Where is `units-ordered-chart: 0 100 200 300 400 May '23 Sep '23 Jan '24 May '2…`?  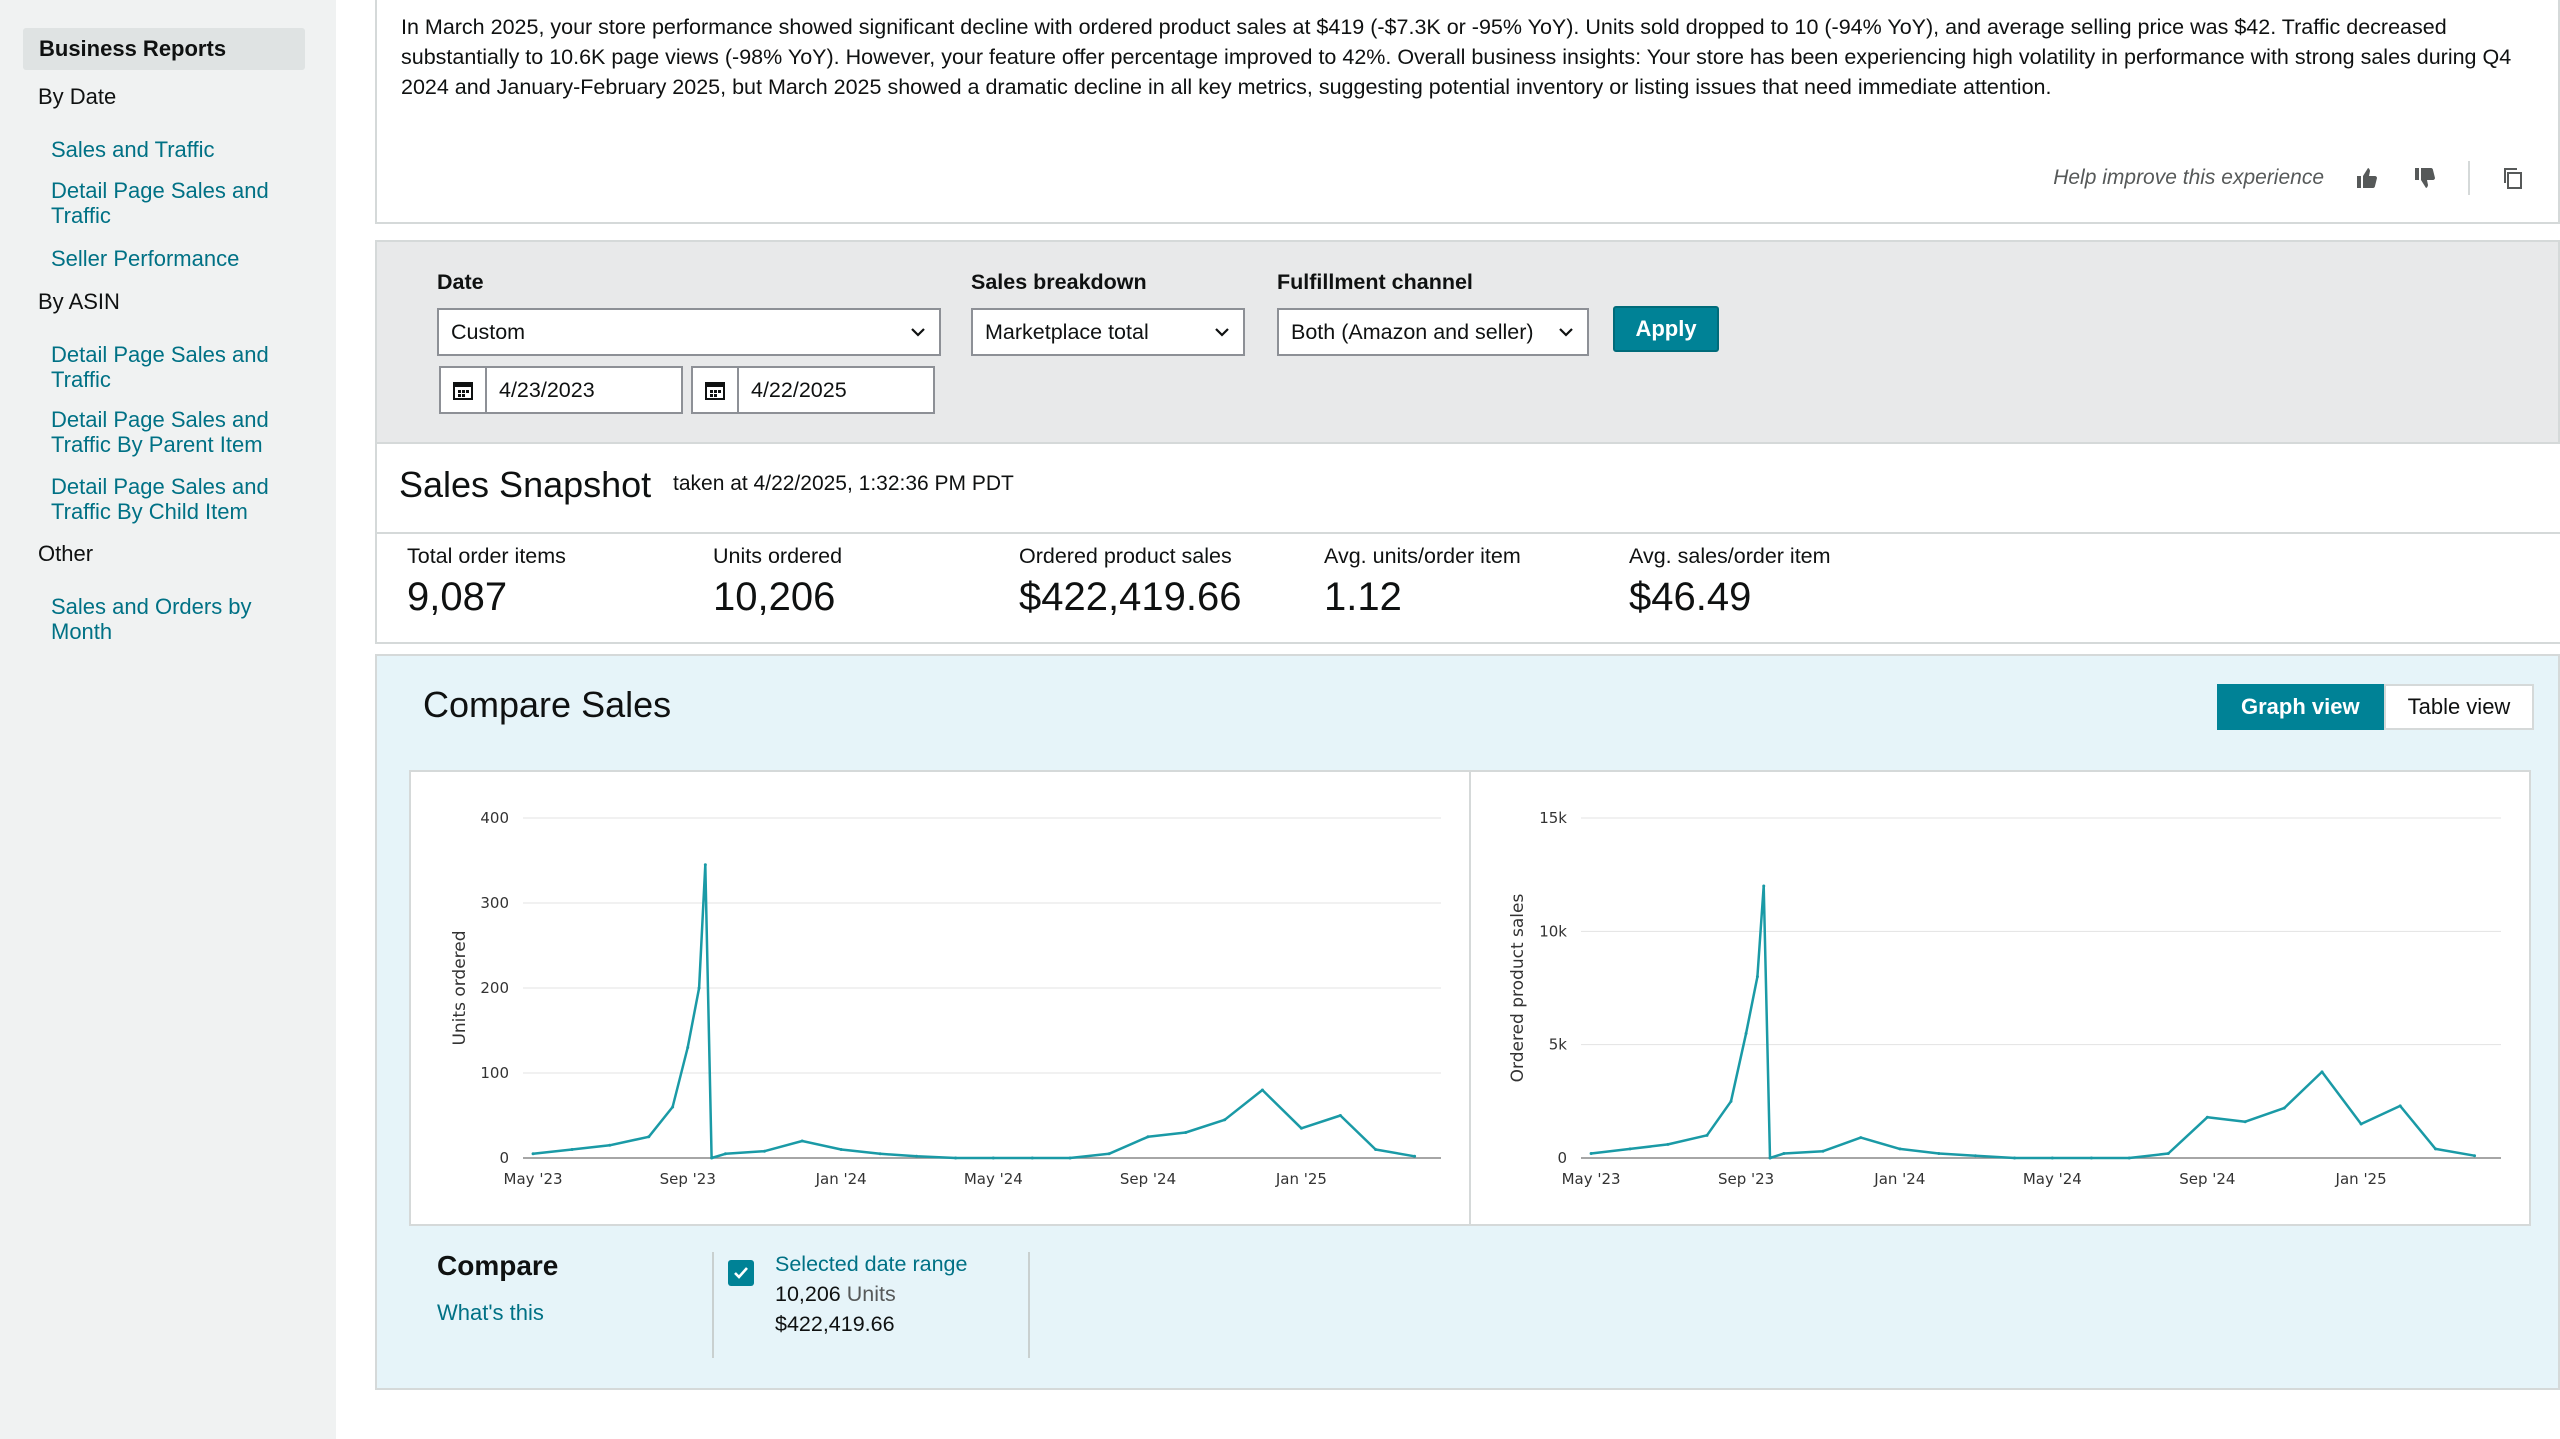 units-ordered-chart: 0 100 200 300 400 May '23 Sep '23 Jan '24 May '2… is located at coordinates (940, 998).